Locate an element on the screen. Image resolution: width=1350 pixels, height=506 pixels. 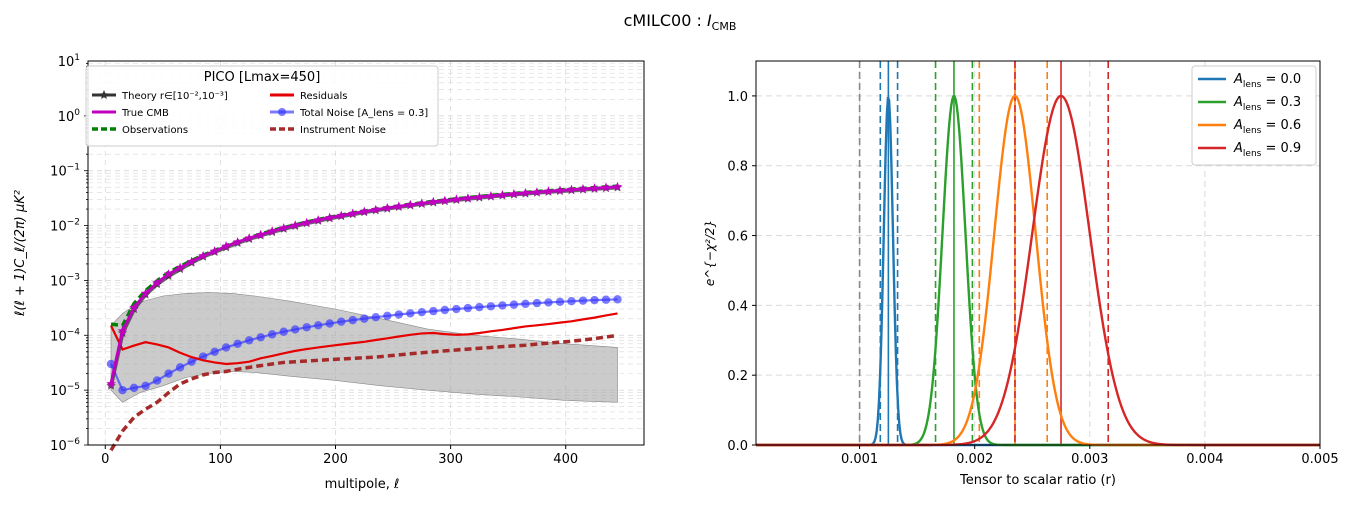
figure-title-sub: CMB is located at coordinates (724, 26).